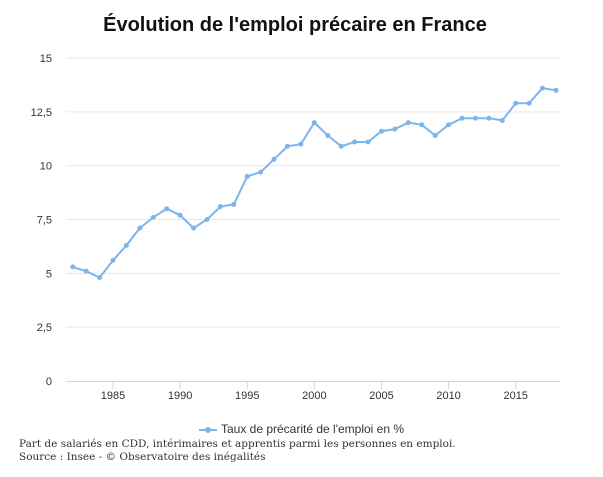 This screenshot has height=477, width=603. Describe the element at coordinates (207, 429) in the screenshot. I see `legend-line-marker-icon` at that location.